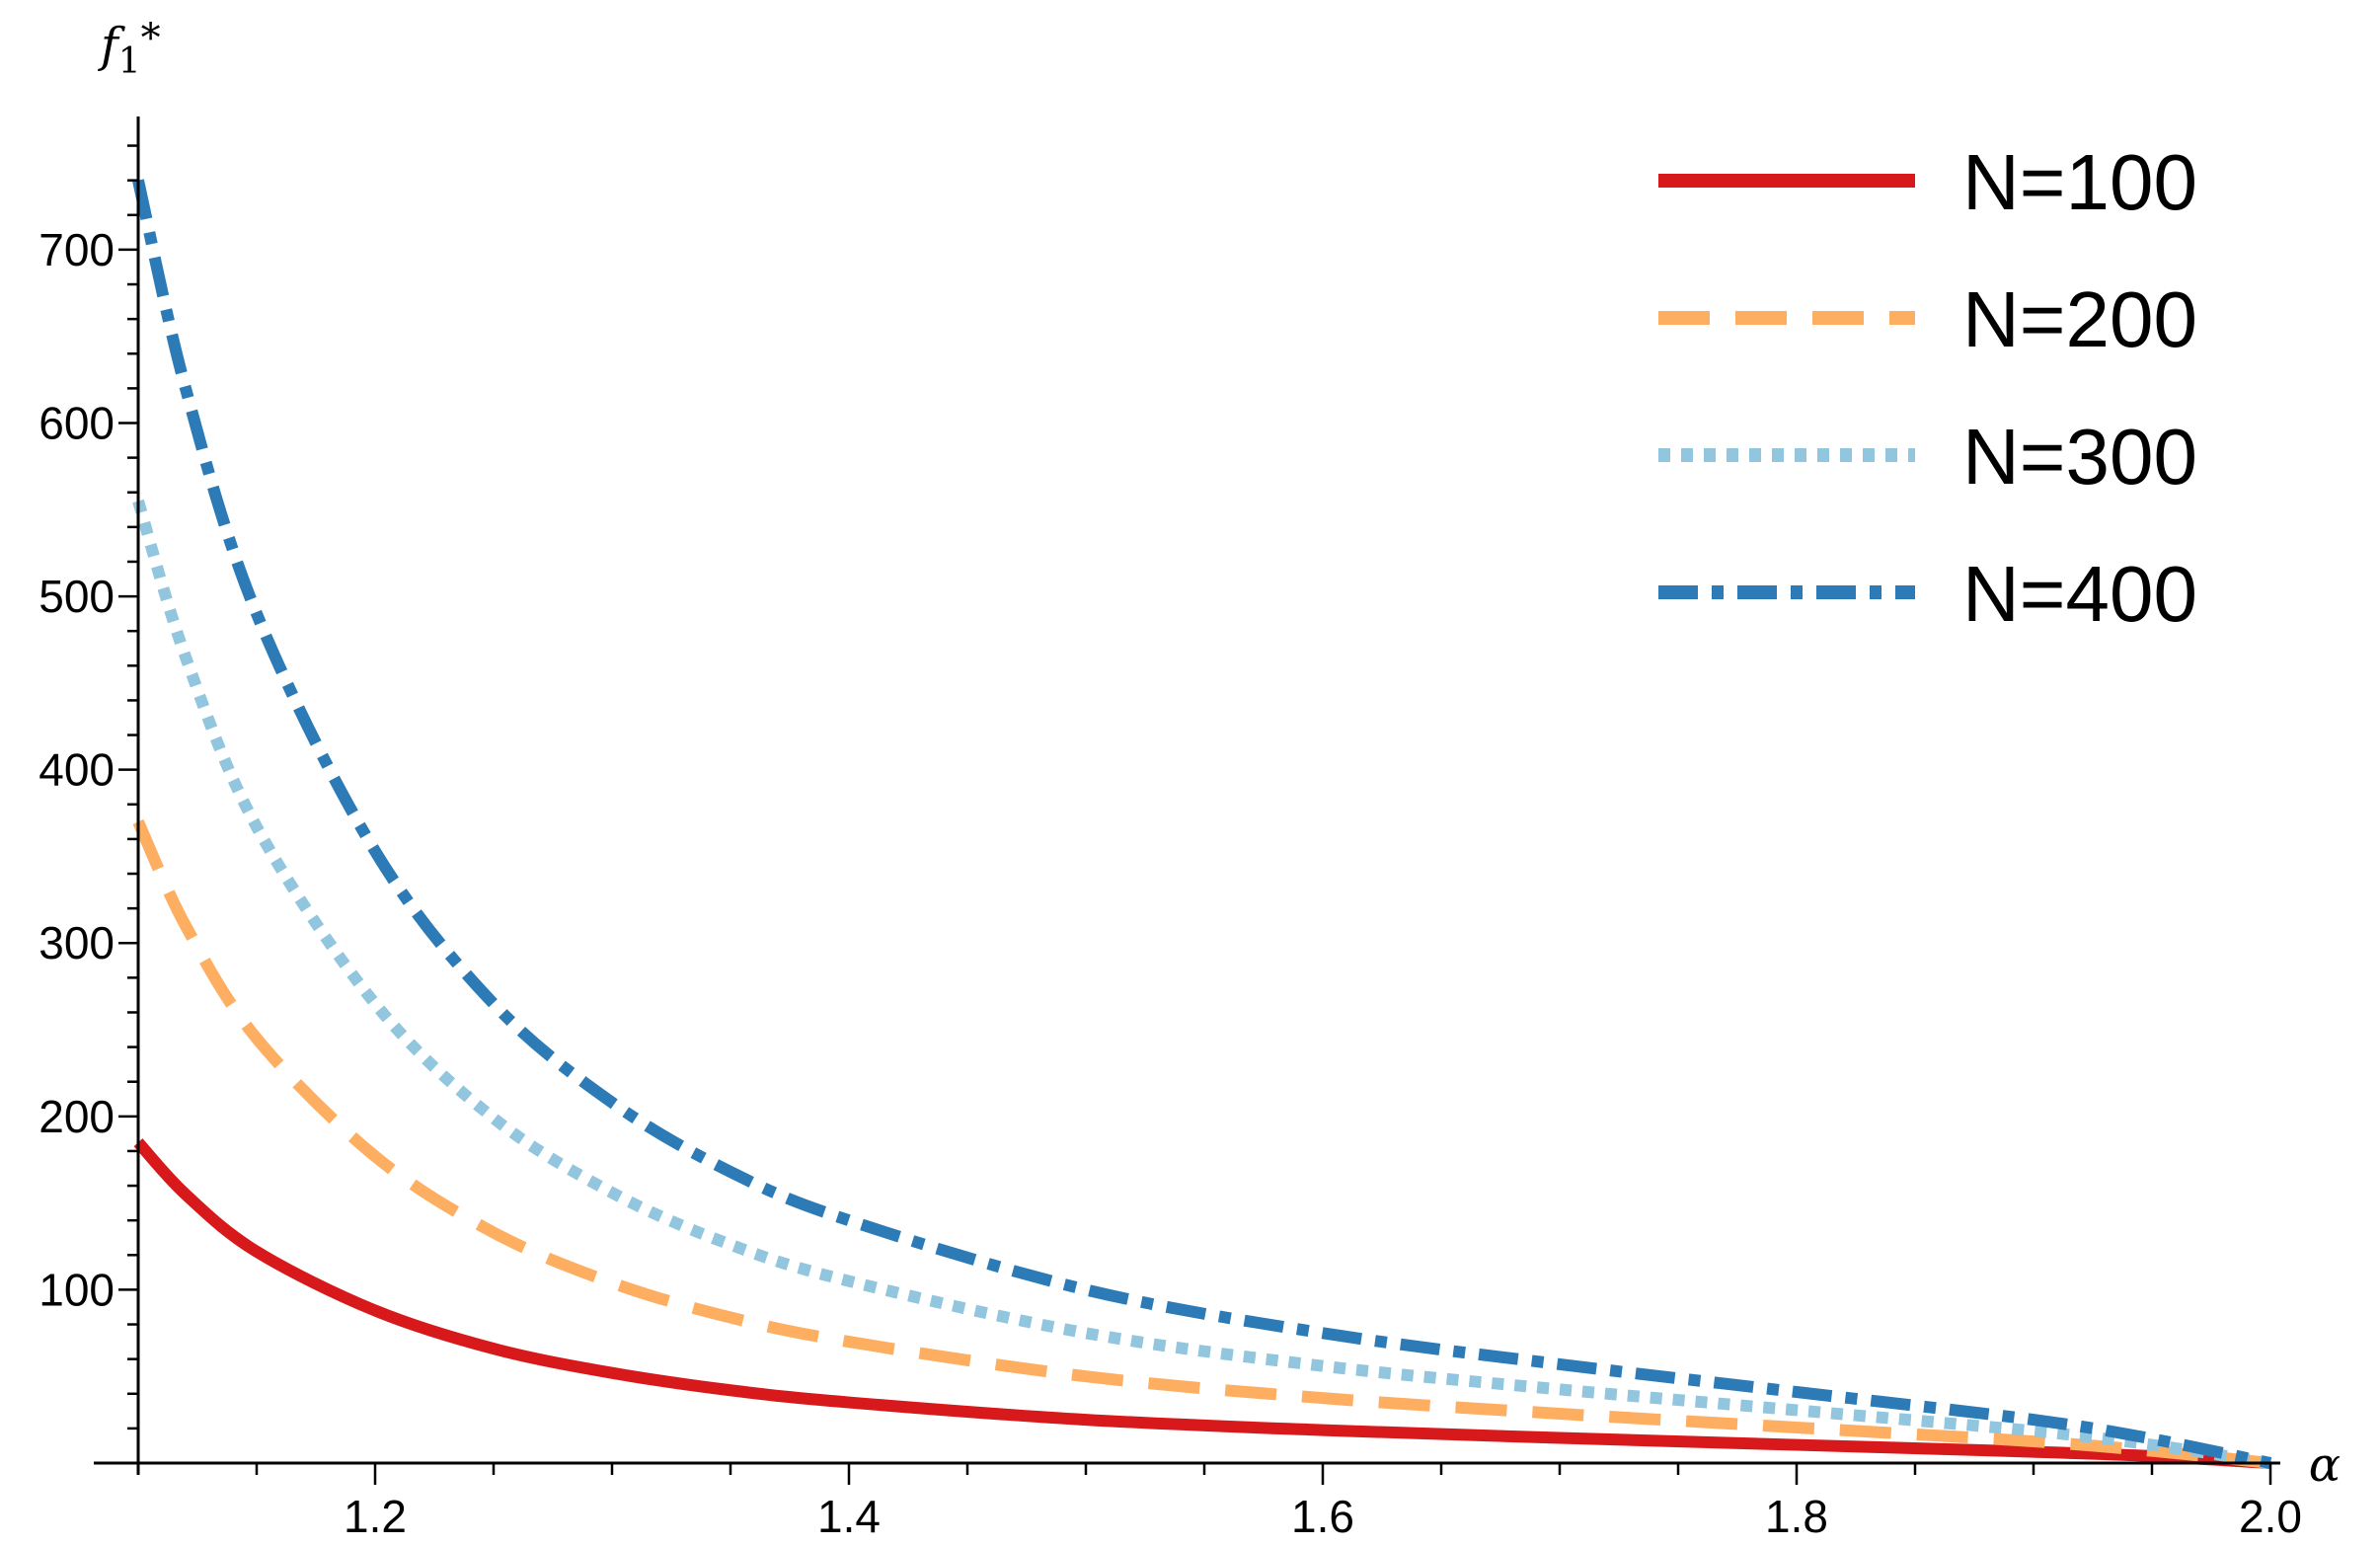  Describe the element at coordinates (129, 61) in the screenshot. I see `y-axis-title-subscript: 1` at that location.